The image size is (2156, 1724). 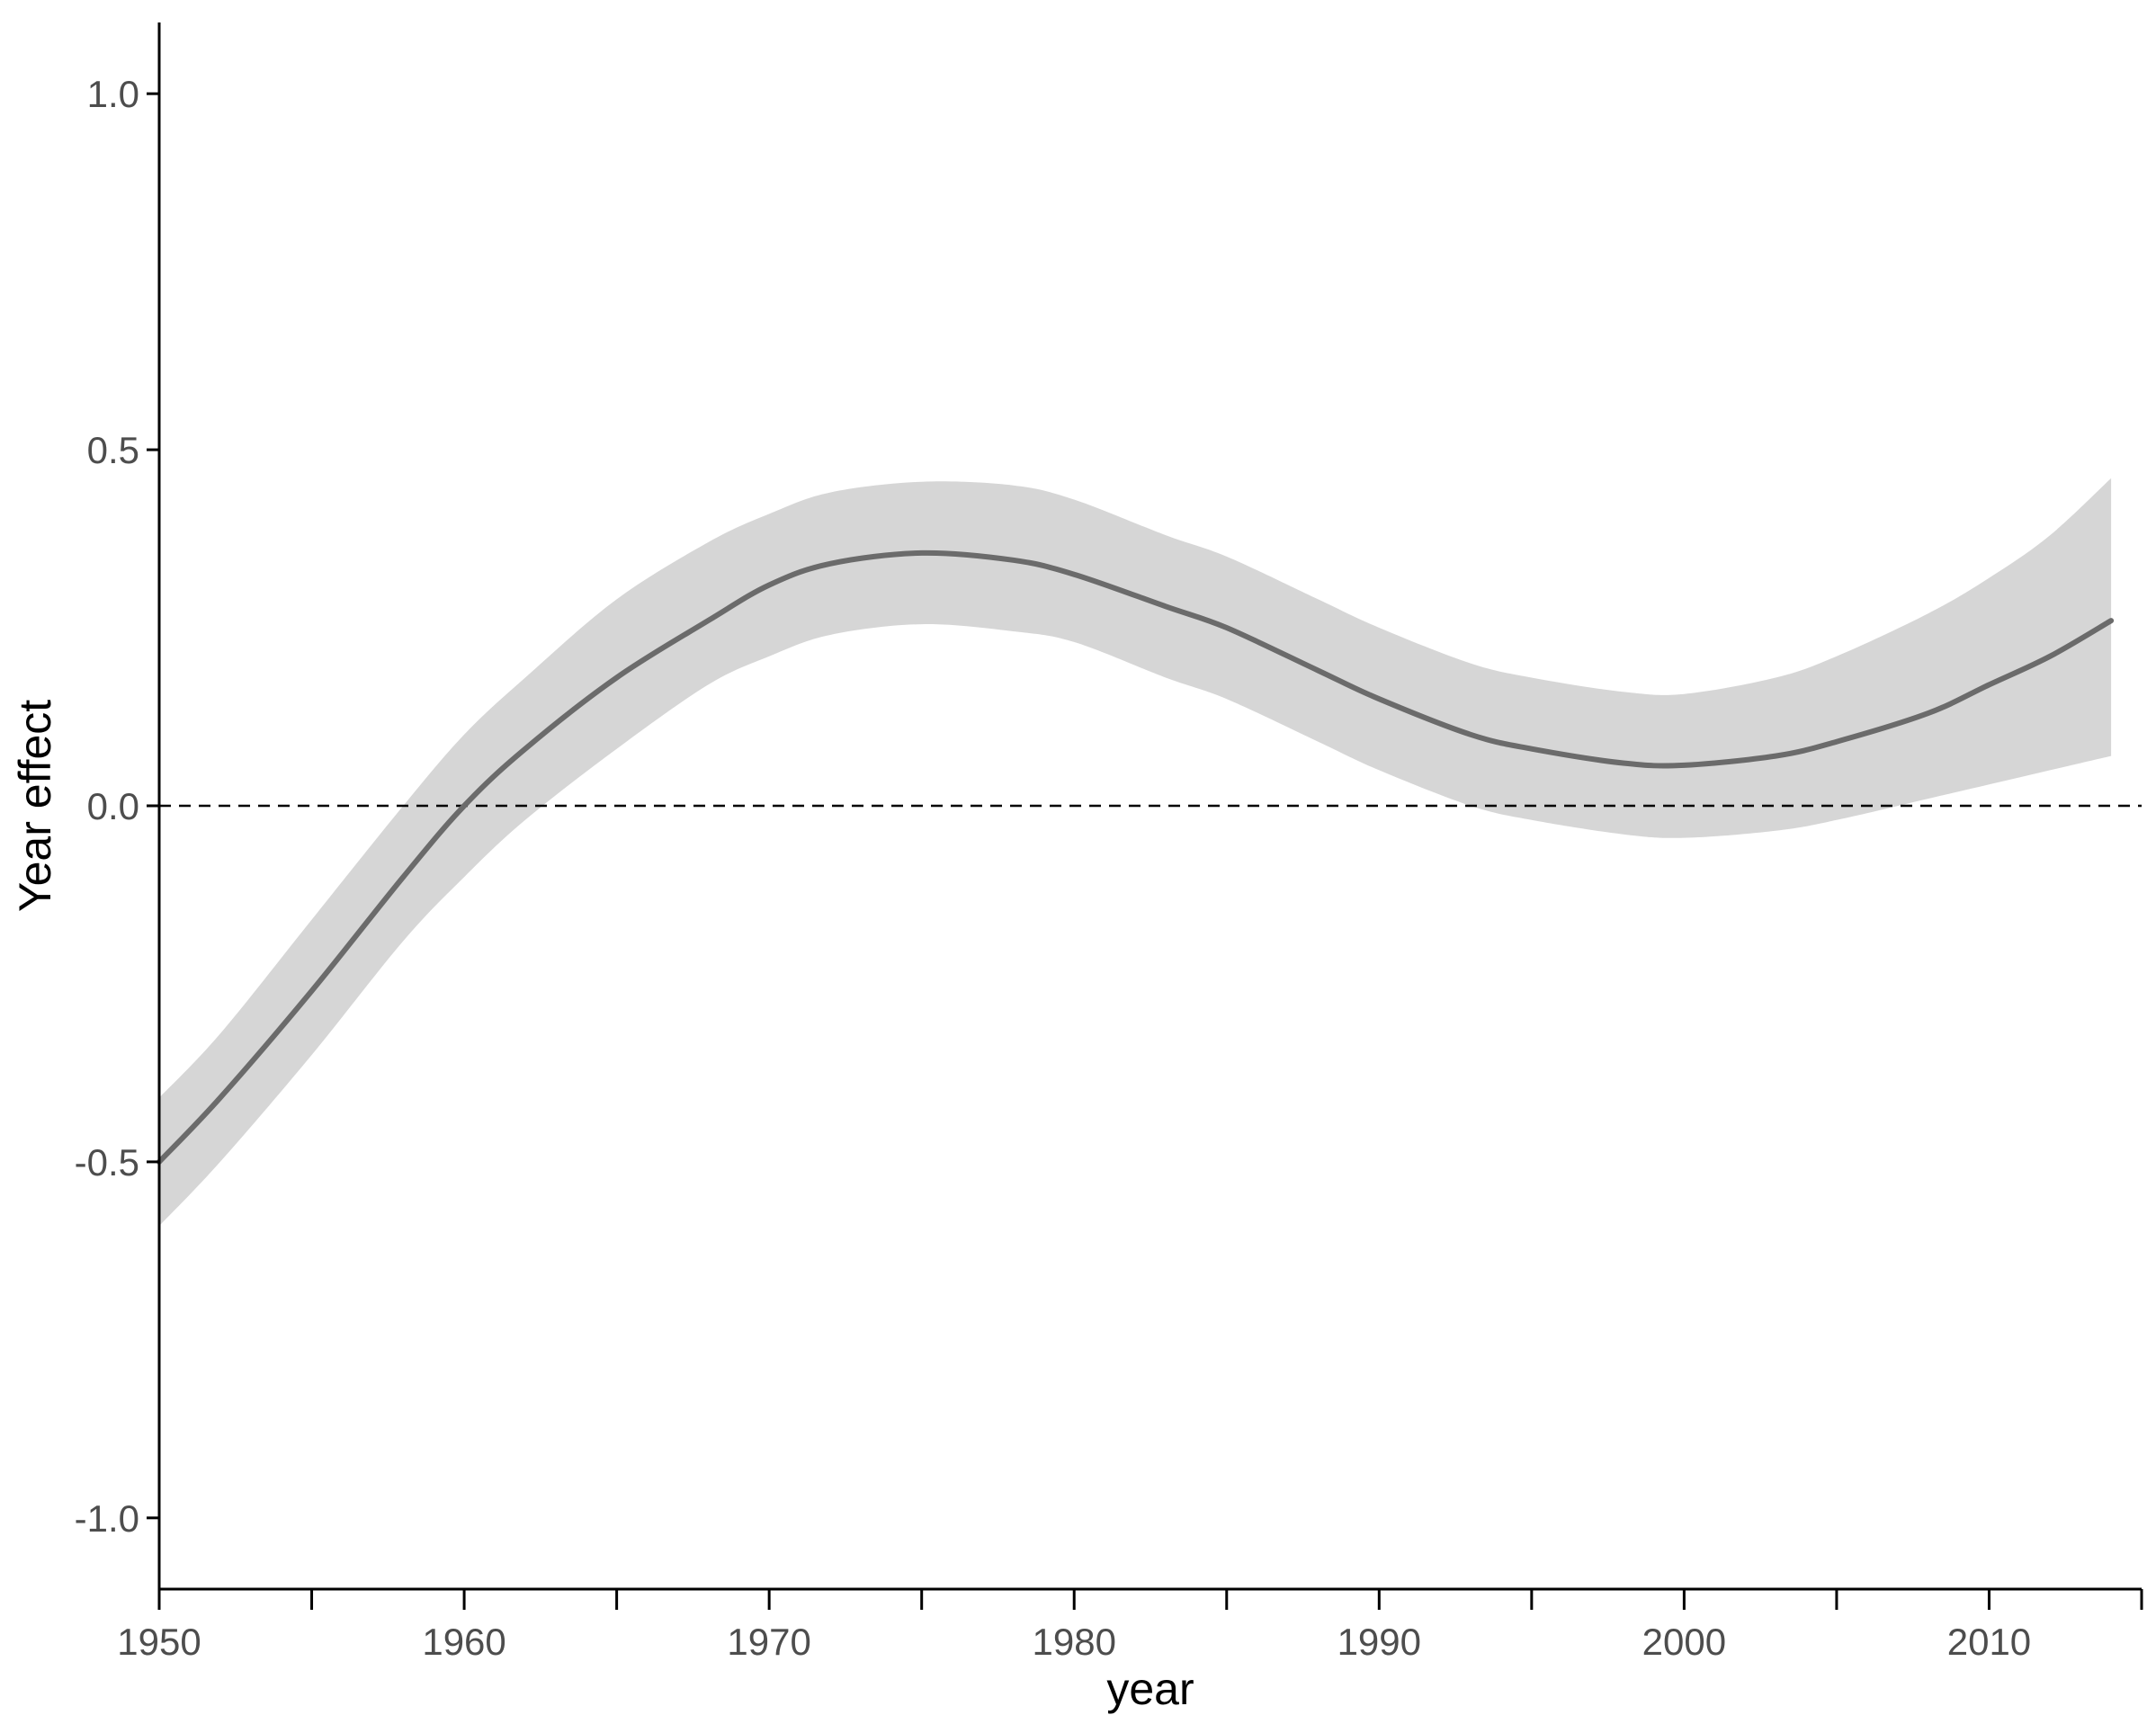 I want to click on y-tick-label: 0.0, so click(x=113, y=806).